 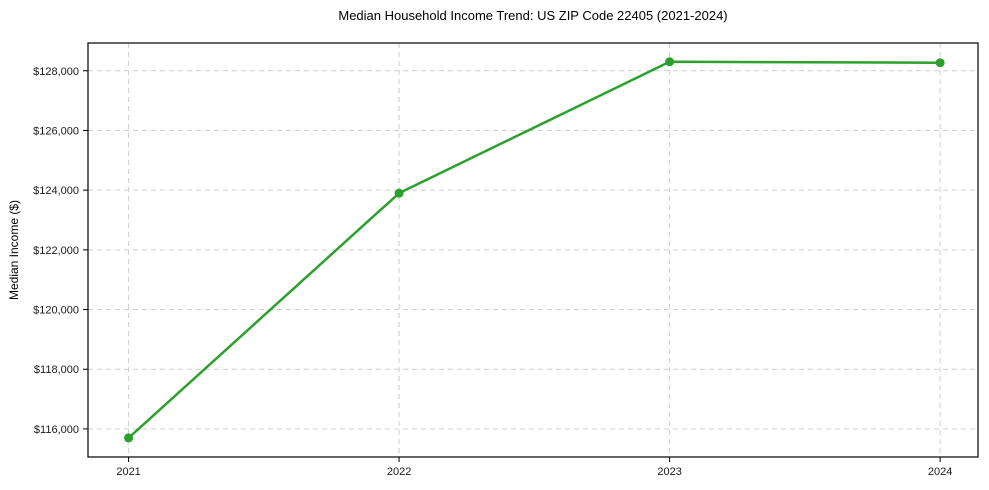 What do you see at coordinates (56, 311) in the screenshot?
I see `y-tick-label: $120,000` at bounding box center [56, 311].